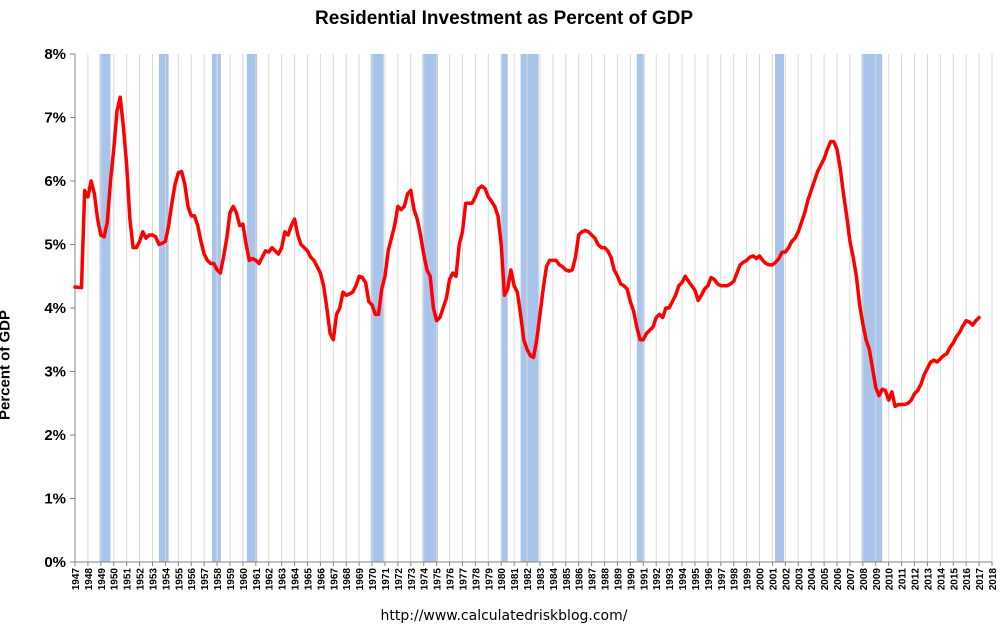 The width and height of the screenshot is (1008, 634). Describe the element at coordinates (503, 18) in the screenshot. I see `chart-title: Residential Investment as Percent of GDP` at that location.